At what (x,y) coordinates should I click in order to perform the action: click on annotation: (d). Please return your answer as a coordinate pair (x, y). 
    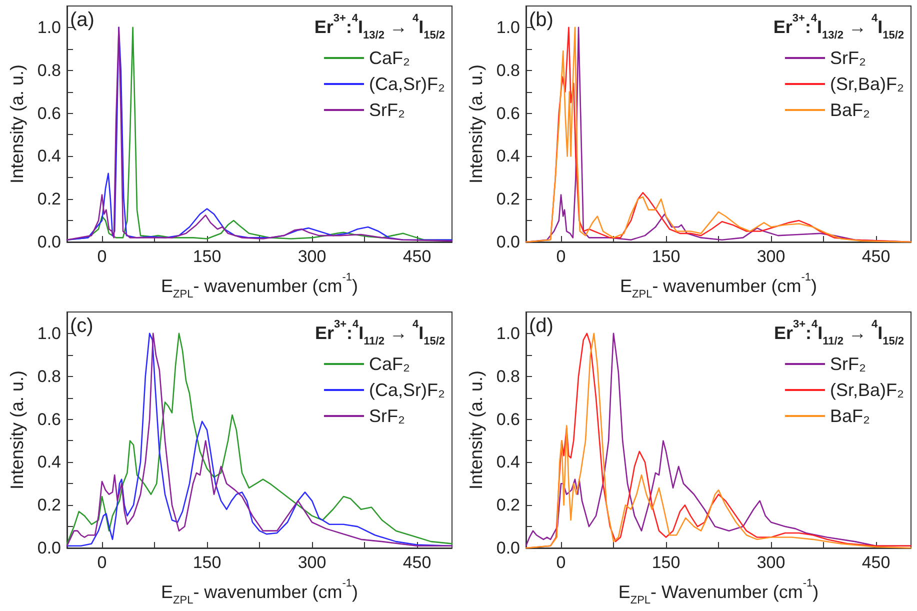
    Looking at the image, I should click on (541, 326).